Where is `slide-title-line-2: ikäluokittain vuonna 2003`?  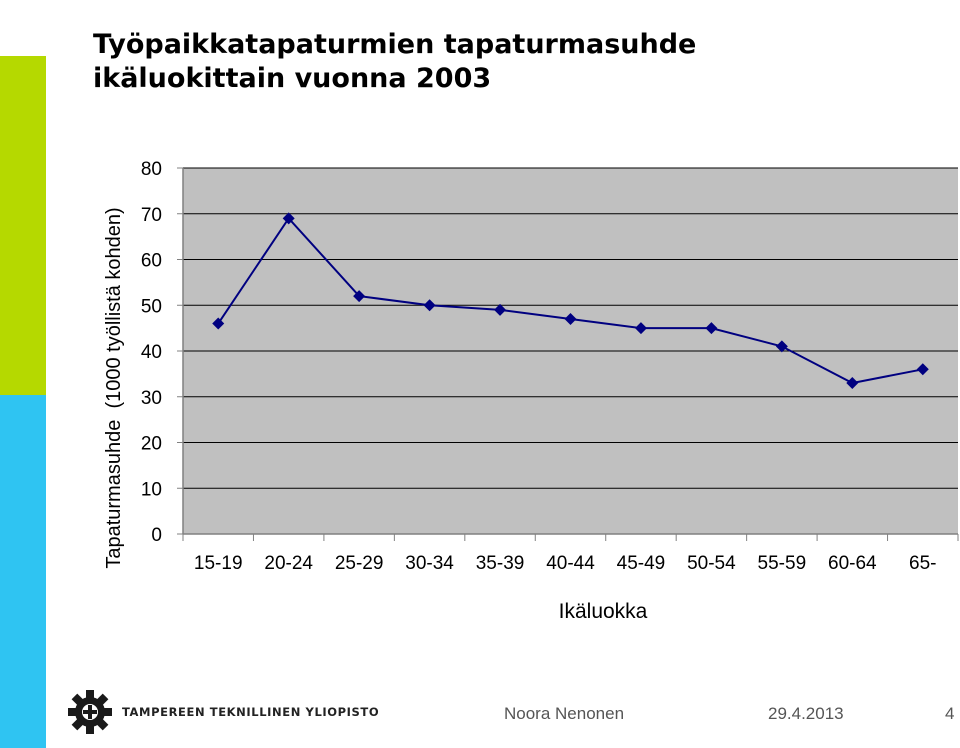 slide-title-line-2: ikäluokittain vuonna 2003 is located at coordinates (292, 78).